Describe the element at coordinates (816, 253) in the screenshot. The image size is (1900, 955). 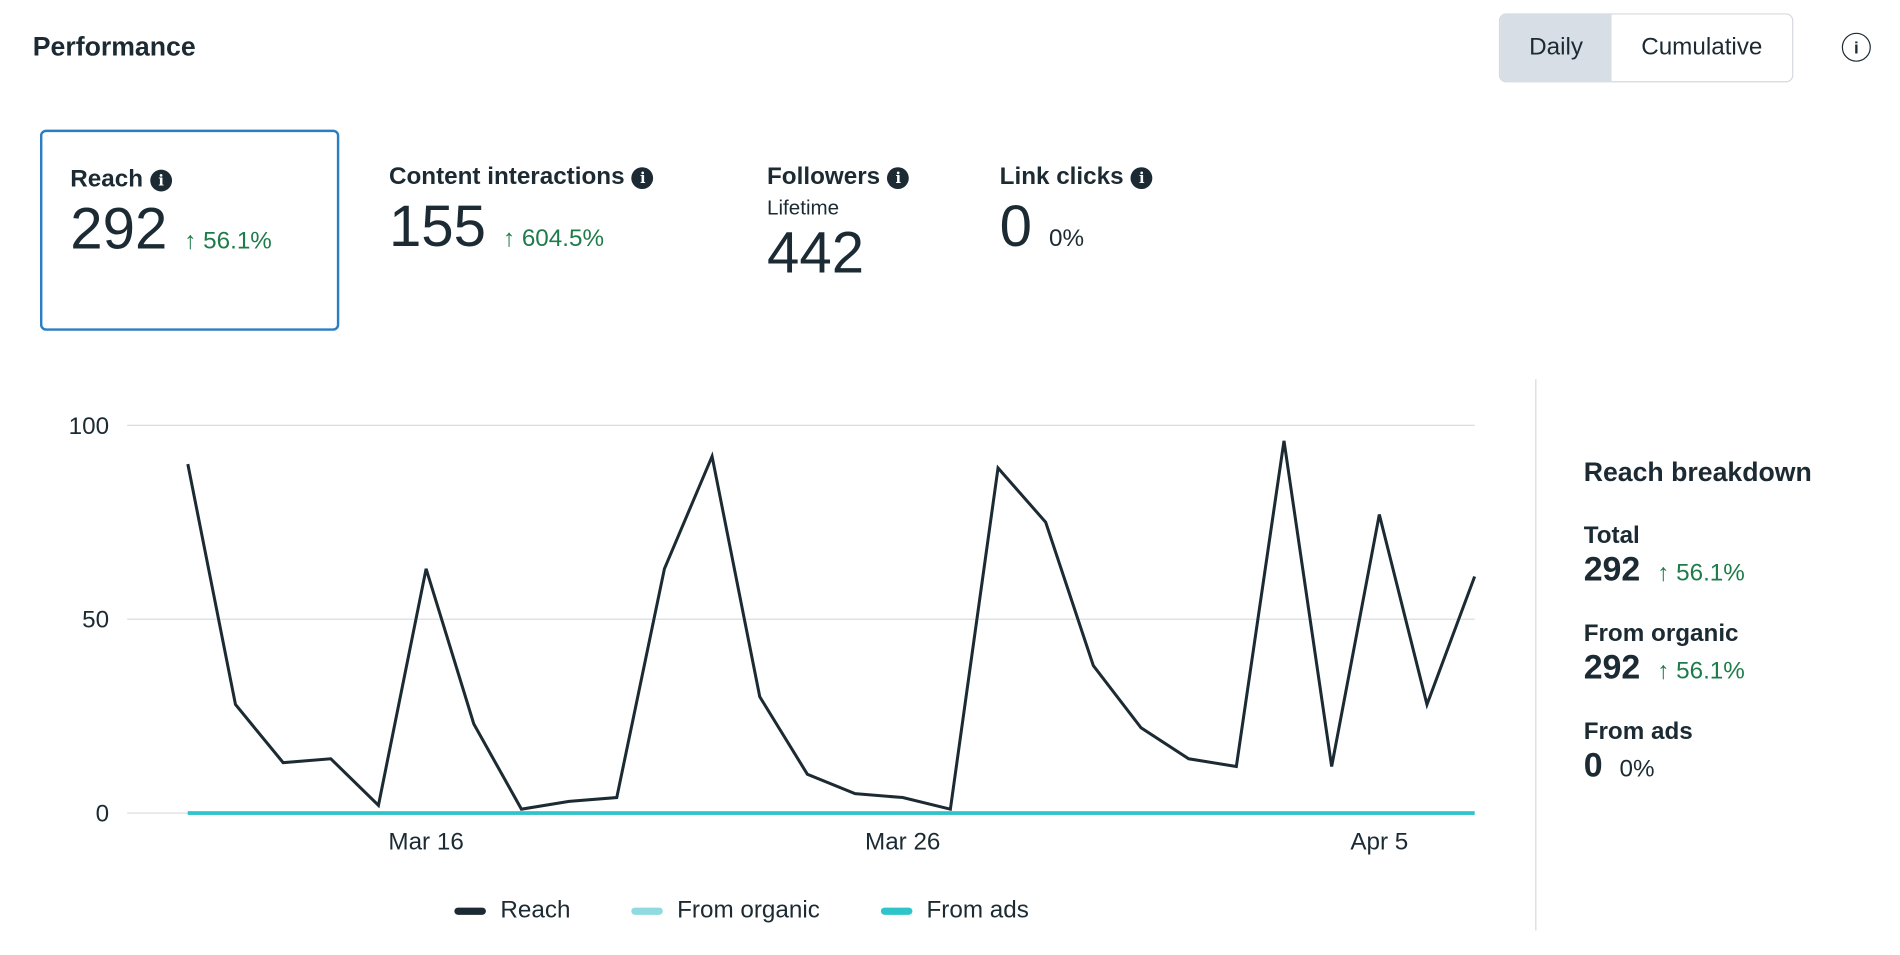
I see `metric-value: 442` at that location.